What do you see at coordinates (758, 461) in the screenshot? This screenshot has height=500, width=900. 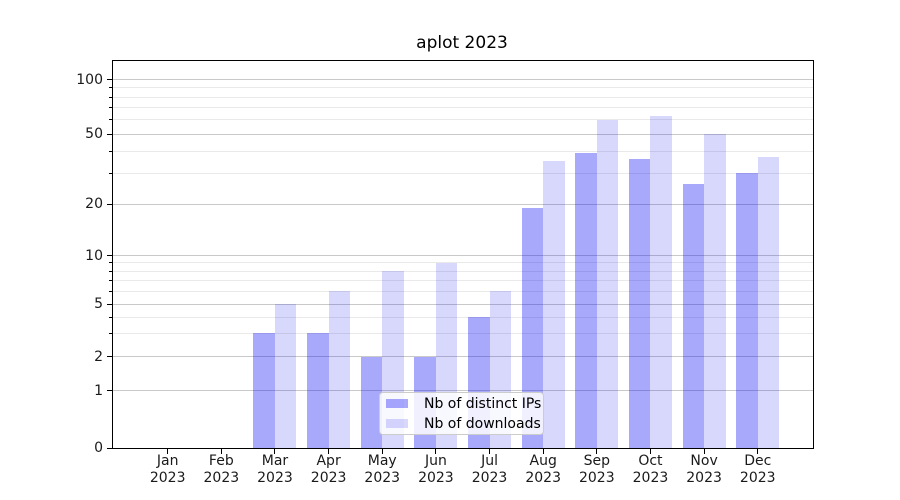 I see `x-label-month: Dec` at bounding box center [758, 461].